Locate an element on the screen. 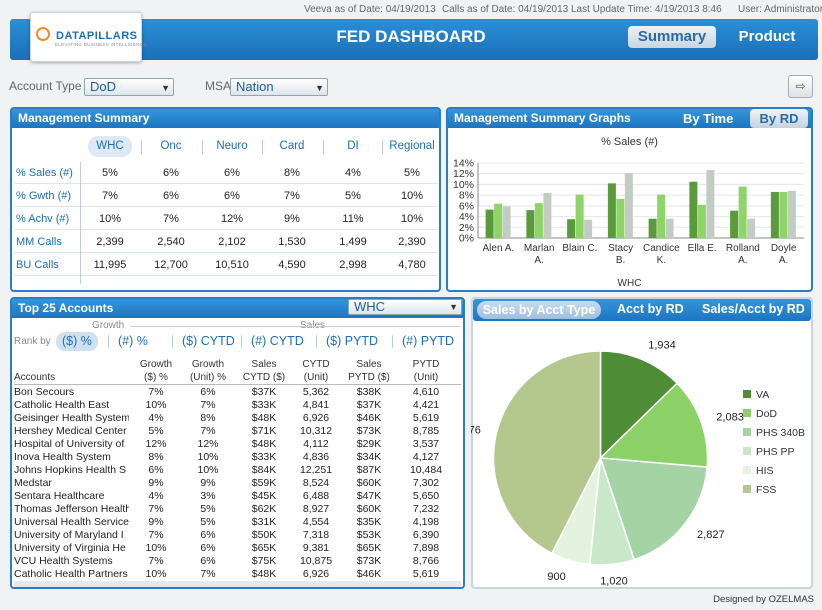  rank-option: (#) % is located at coordinates (133, 341).